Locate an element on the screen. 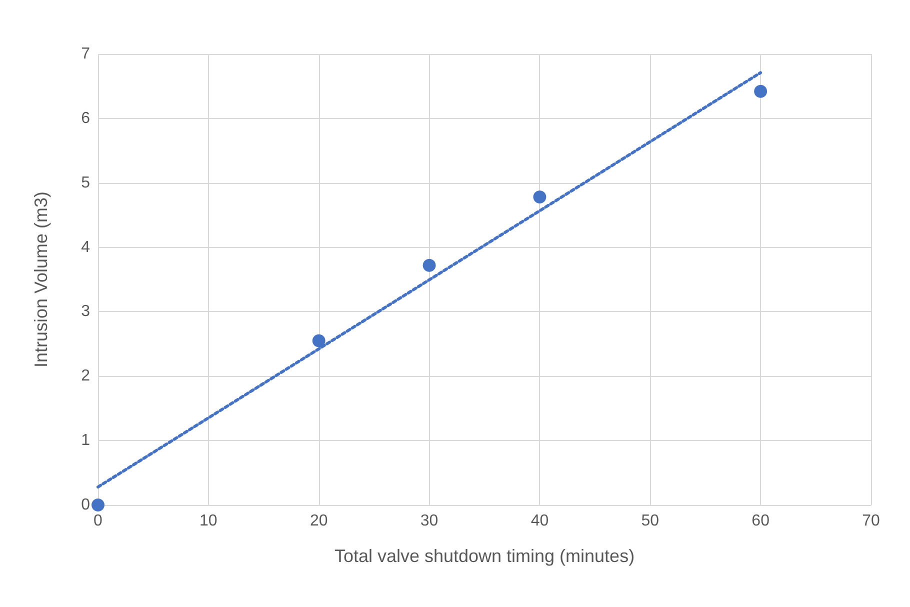 The image size is (910, 607). x-tick-label: 30 is located at coordinates (429, 521).